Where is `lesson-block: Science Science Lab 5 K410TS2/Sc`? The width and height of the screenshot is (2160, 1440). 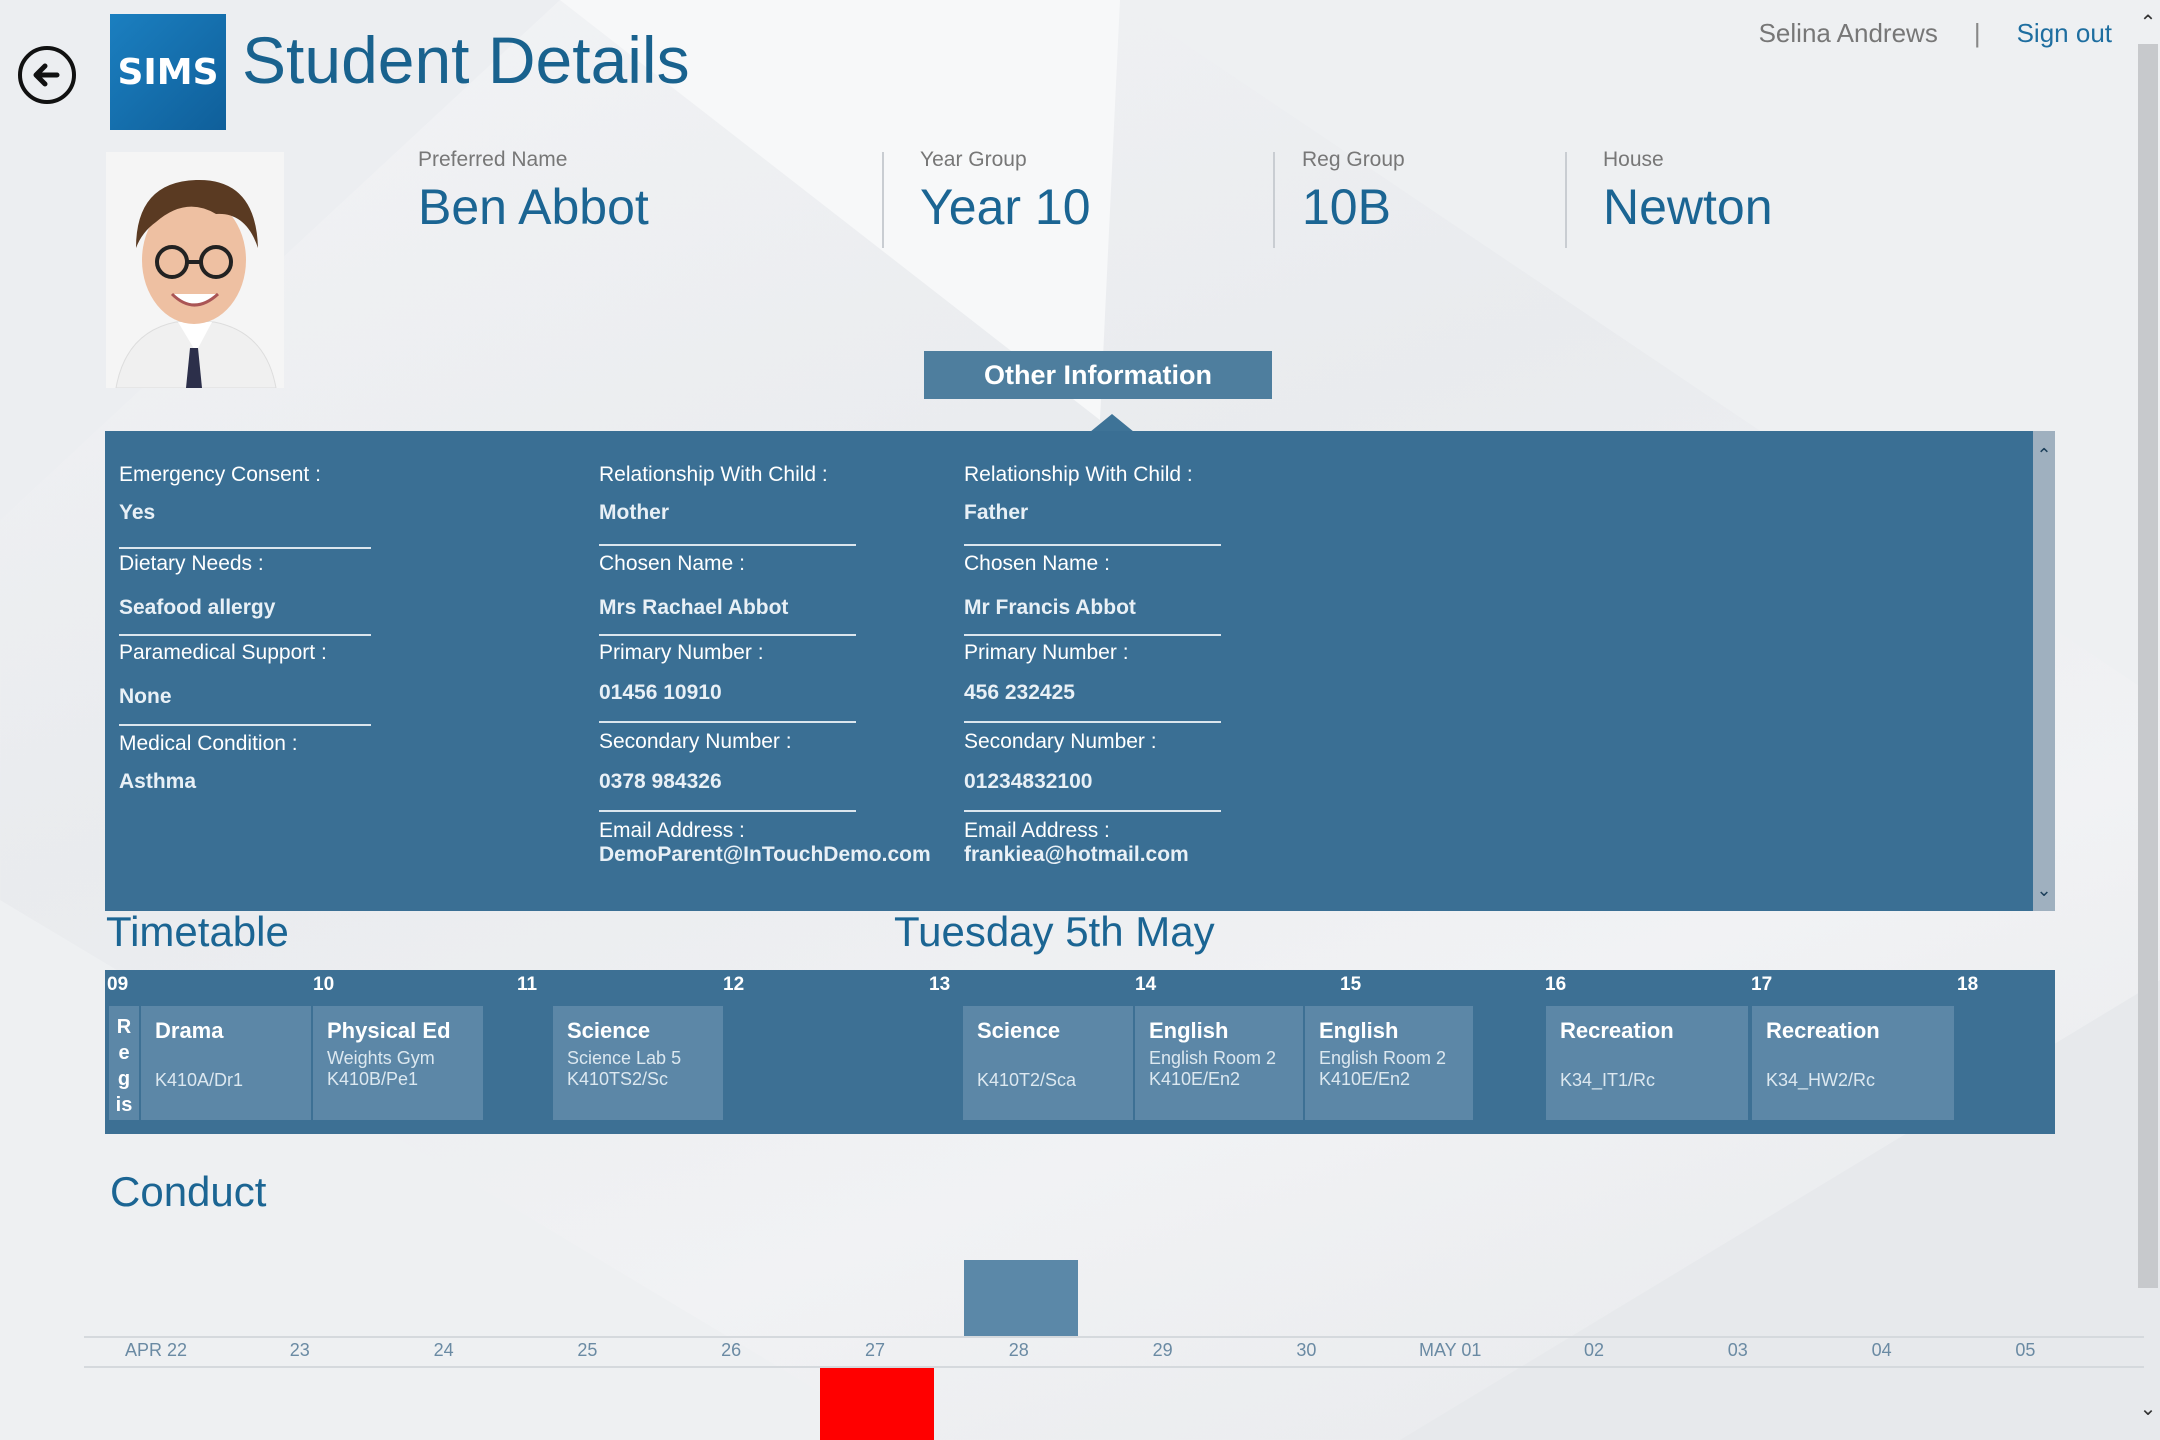 lesson-block: Science Science Lab 5 K410TS2/Sc is located at coordinates (638, 1063).